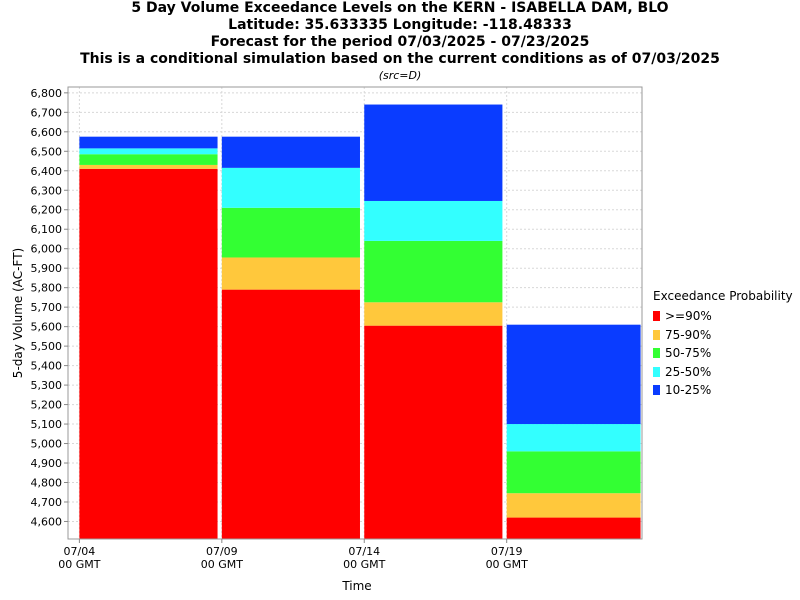 Image resolution: width=800 pixels, height=600 pixels. What do you see at coordinates (47, 307) in the screenshot?
I see `y-tick-label: 5,700` at bounding box center [47, 307].